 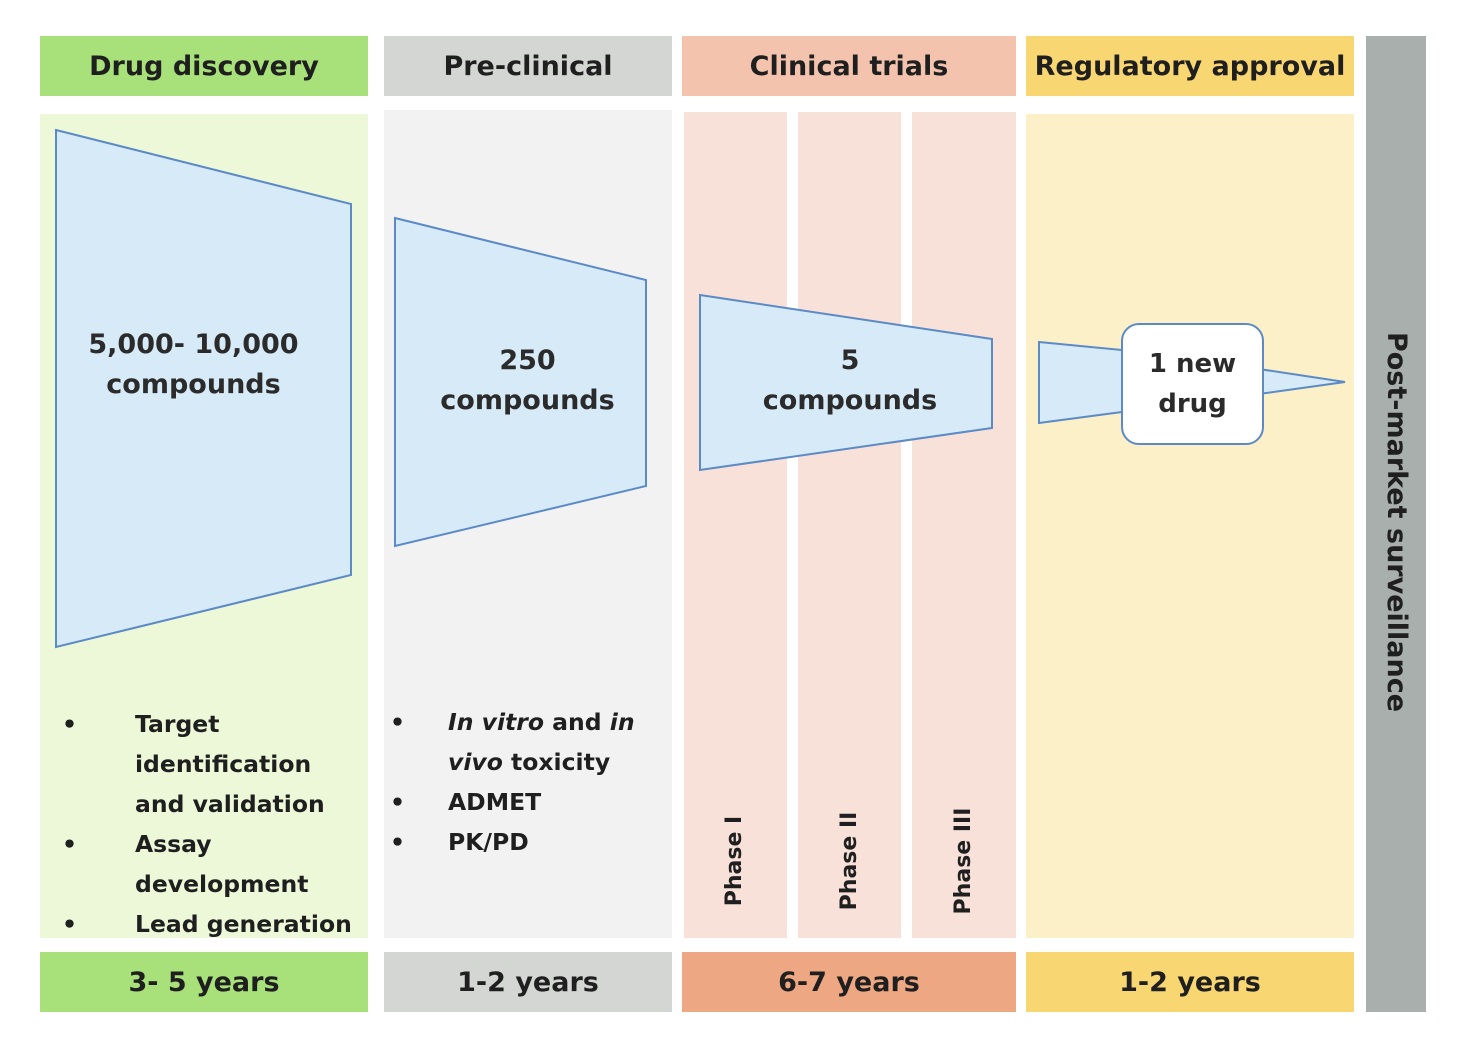 What do you see at coordinates (222, 864) in the screenshot?
I see `activity-label: Assay development` at bounding box center [222, 864].